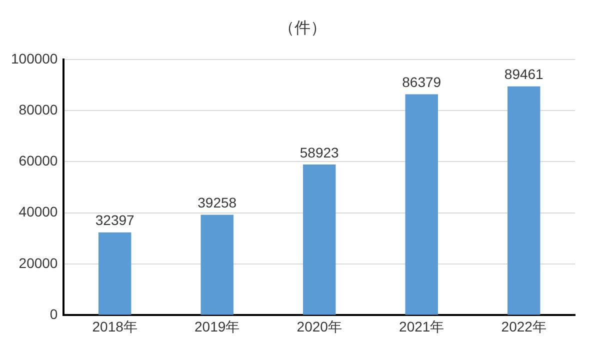 The height and width of the screenshot is (340, 605). Describe the element at coordinates (54, 314) in the screenshot. I see `y-tick-label: 0` at that location.